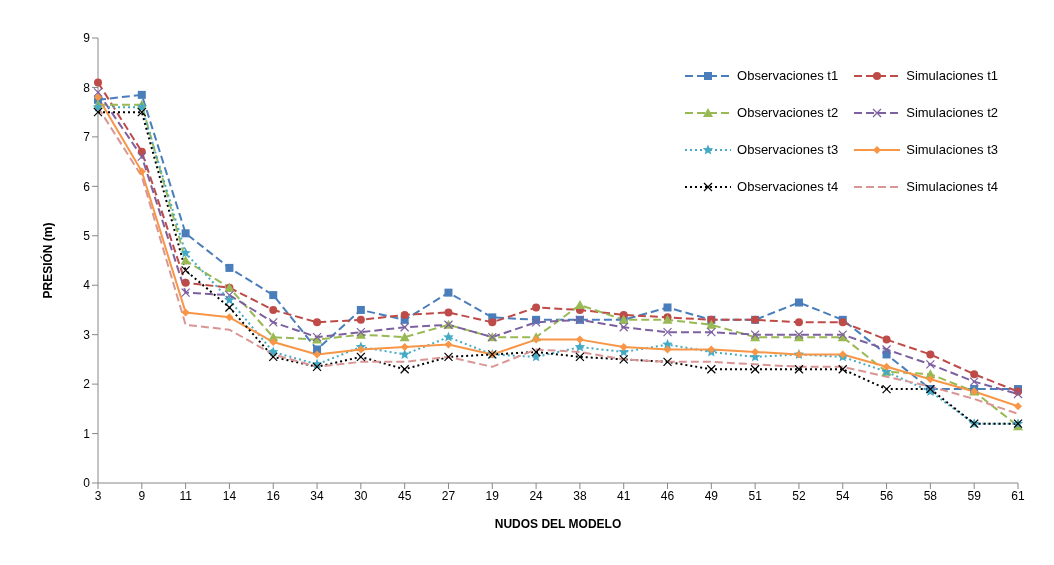 This screenshot has width=1054, height=565. What do you see at coordinates (952, 186) in the screenshot?
I see `legend-label: Simulaciones t4` at bounding box center [952, 186].